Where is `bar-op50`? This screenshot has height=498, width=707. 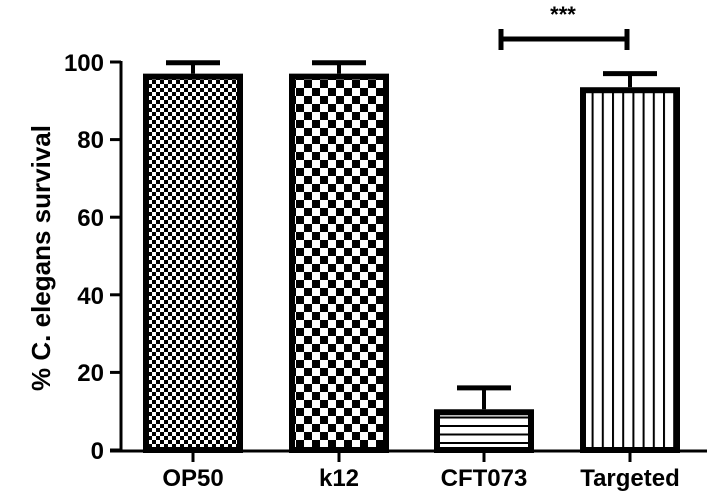
bar-op50 is located at coordinates (193, 256).